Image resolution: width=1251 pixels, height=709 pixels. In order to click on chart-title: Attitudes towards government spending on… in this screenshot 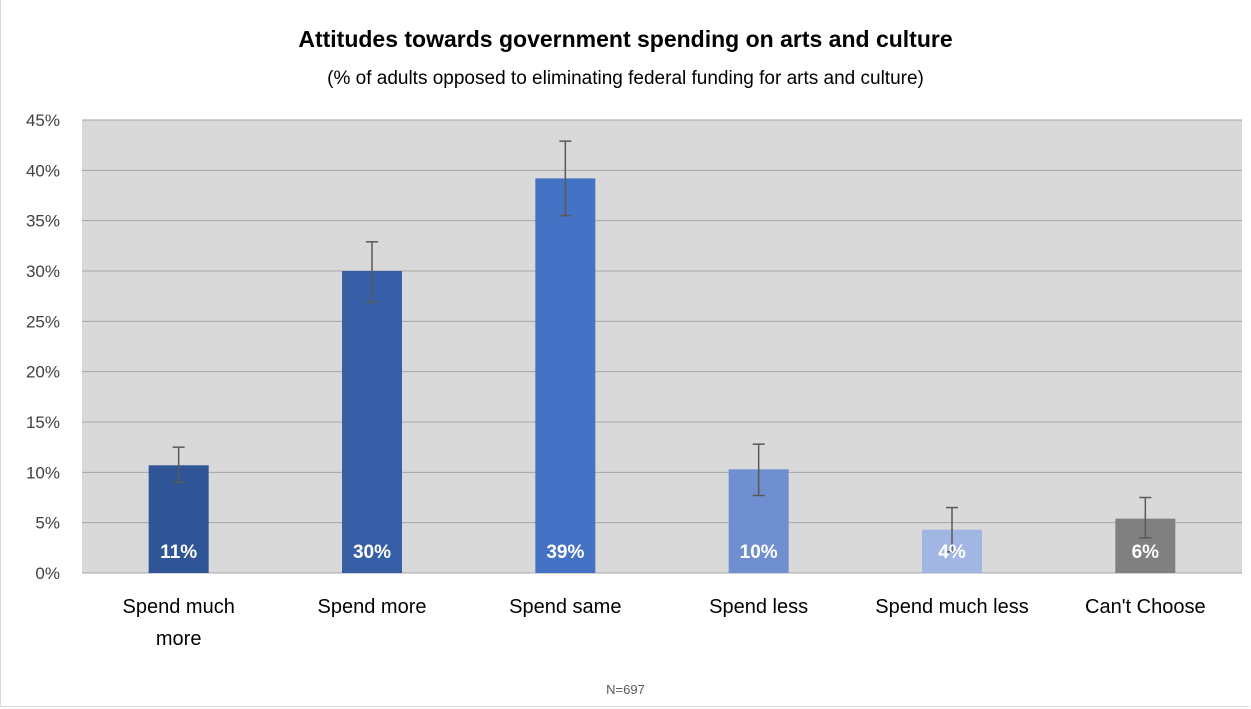, I will do `click(625, 39)`.